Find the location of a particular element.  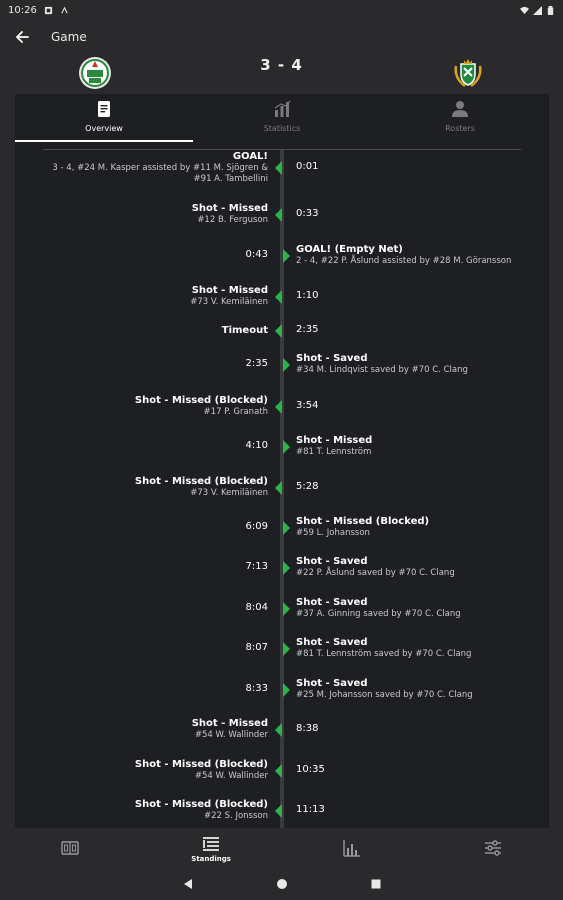

tab-overview-label: Overview is located at coordinates (104, 128).